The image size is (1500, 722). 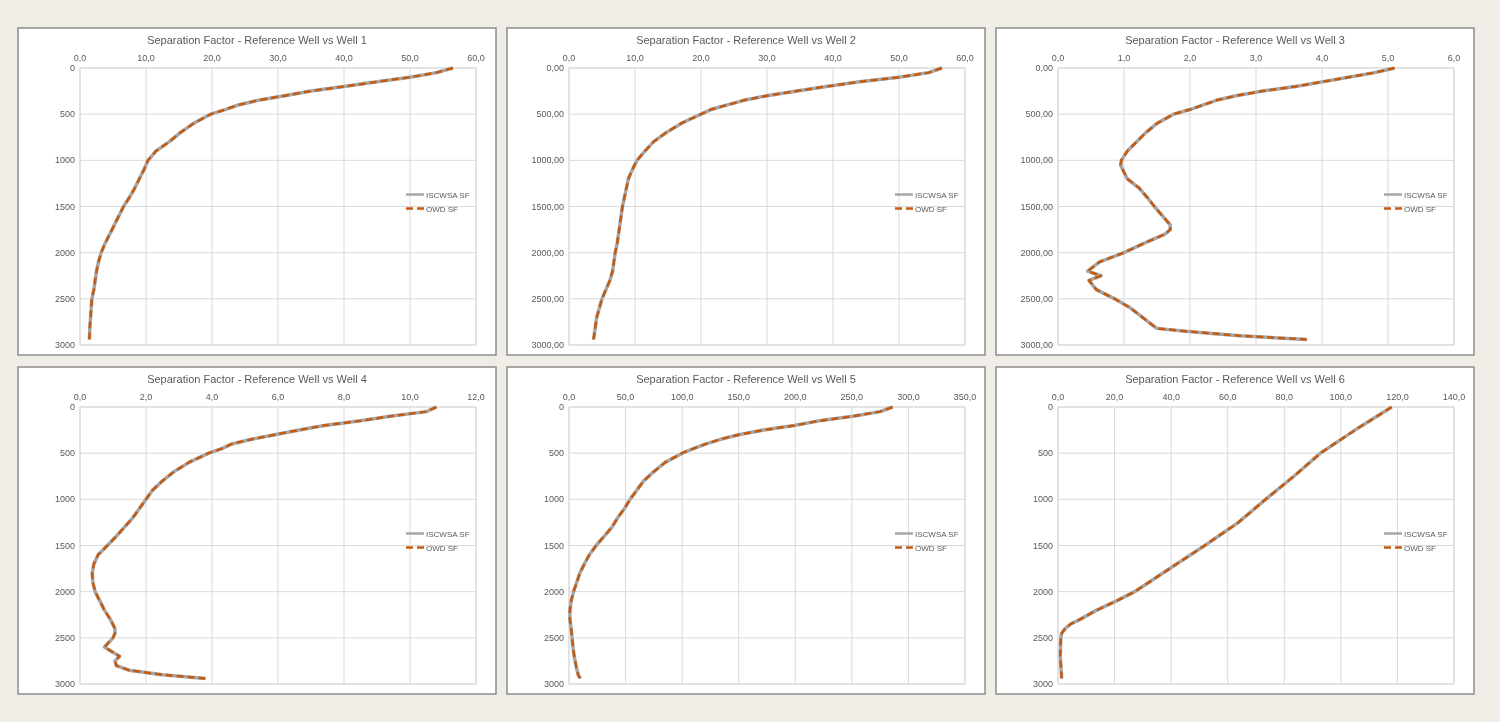 I want to click on chart-title: Separation Factor - Reference Well vs Well 5, so click(x=746, y=379).